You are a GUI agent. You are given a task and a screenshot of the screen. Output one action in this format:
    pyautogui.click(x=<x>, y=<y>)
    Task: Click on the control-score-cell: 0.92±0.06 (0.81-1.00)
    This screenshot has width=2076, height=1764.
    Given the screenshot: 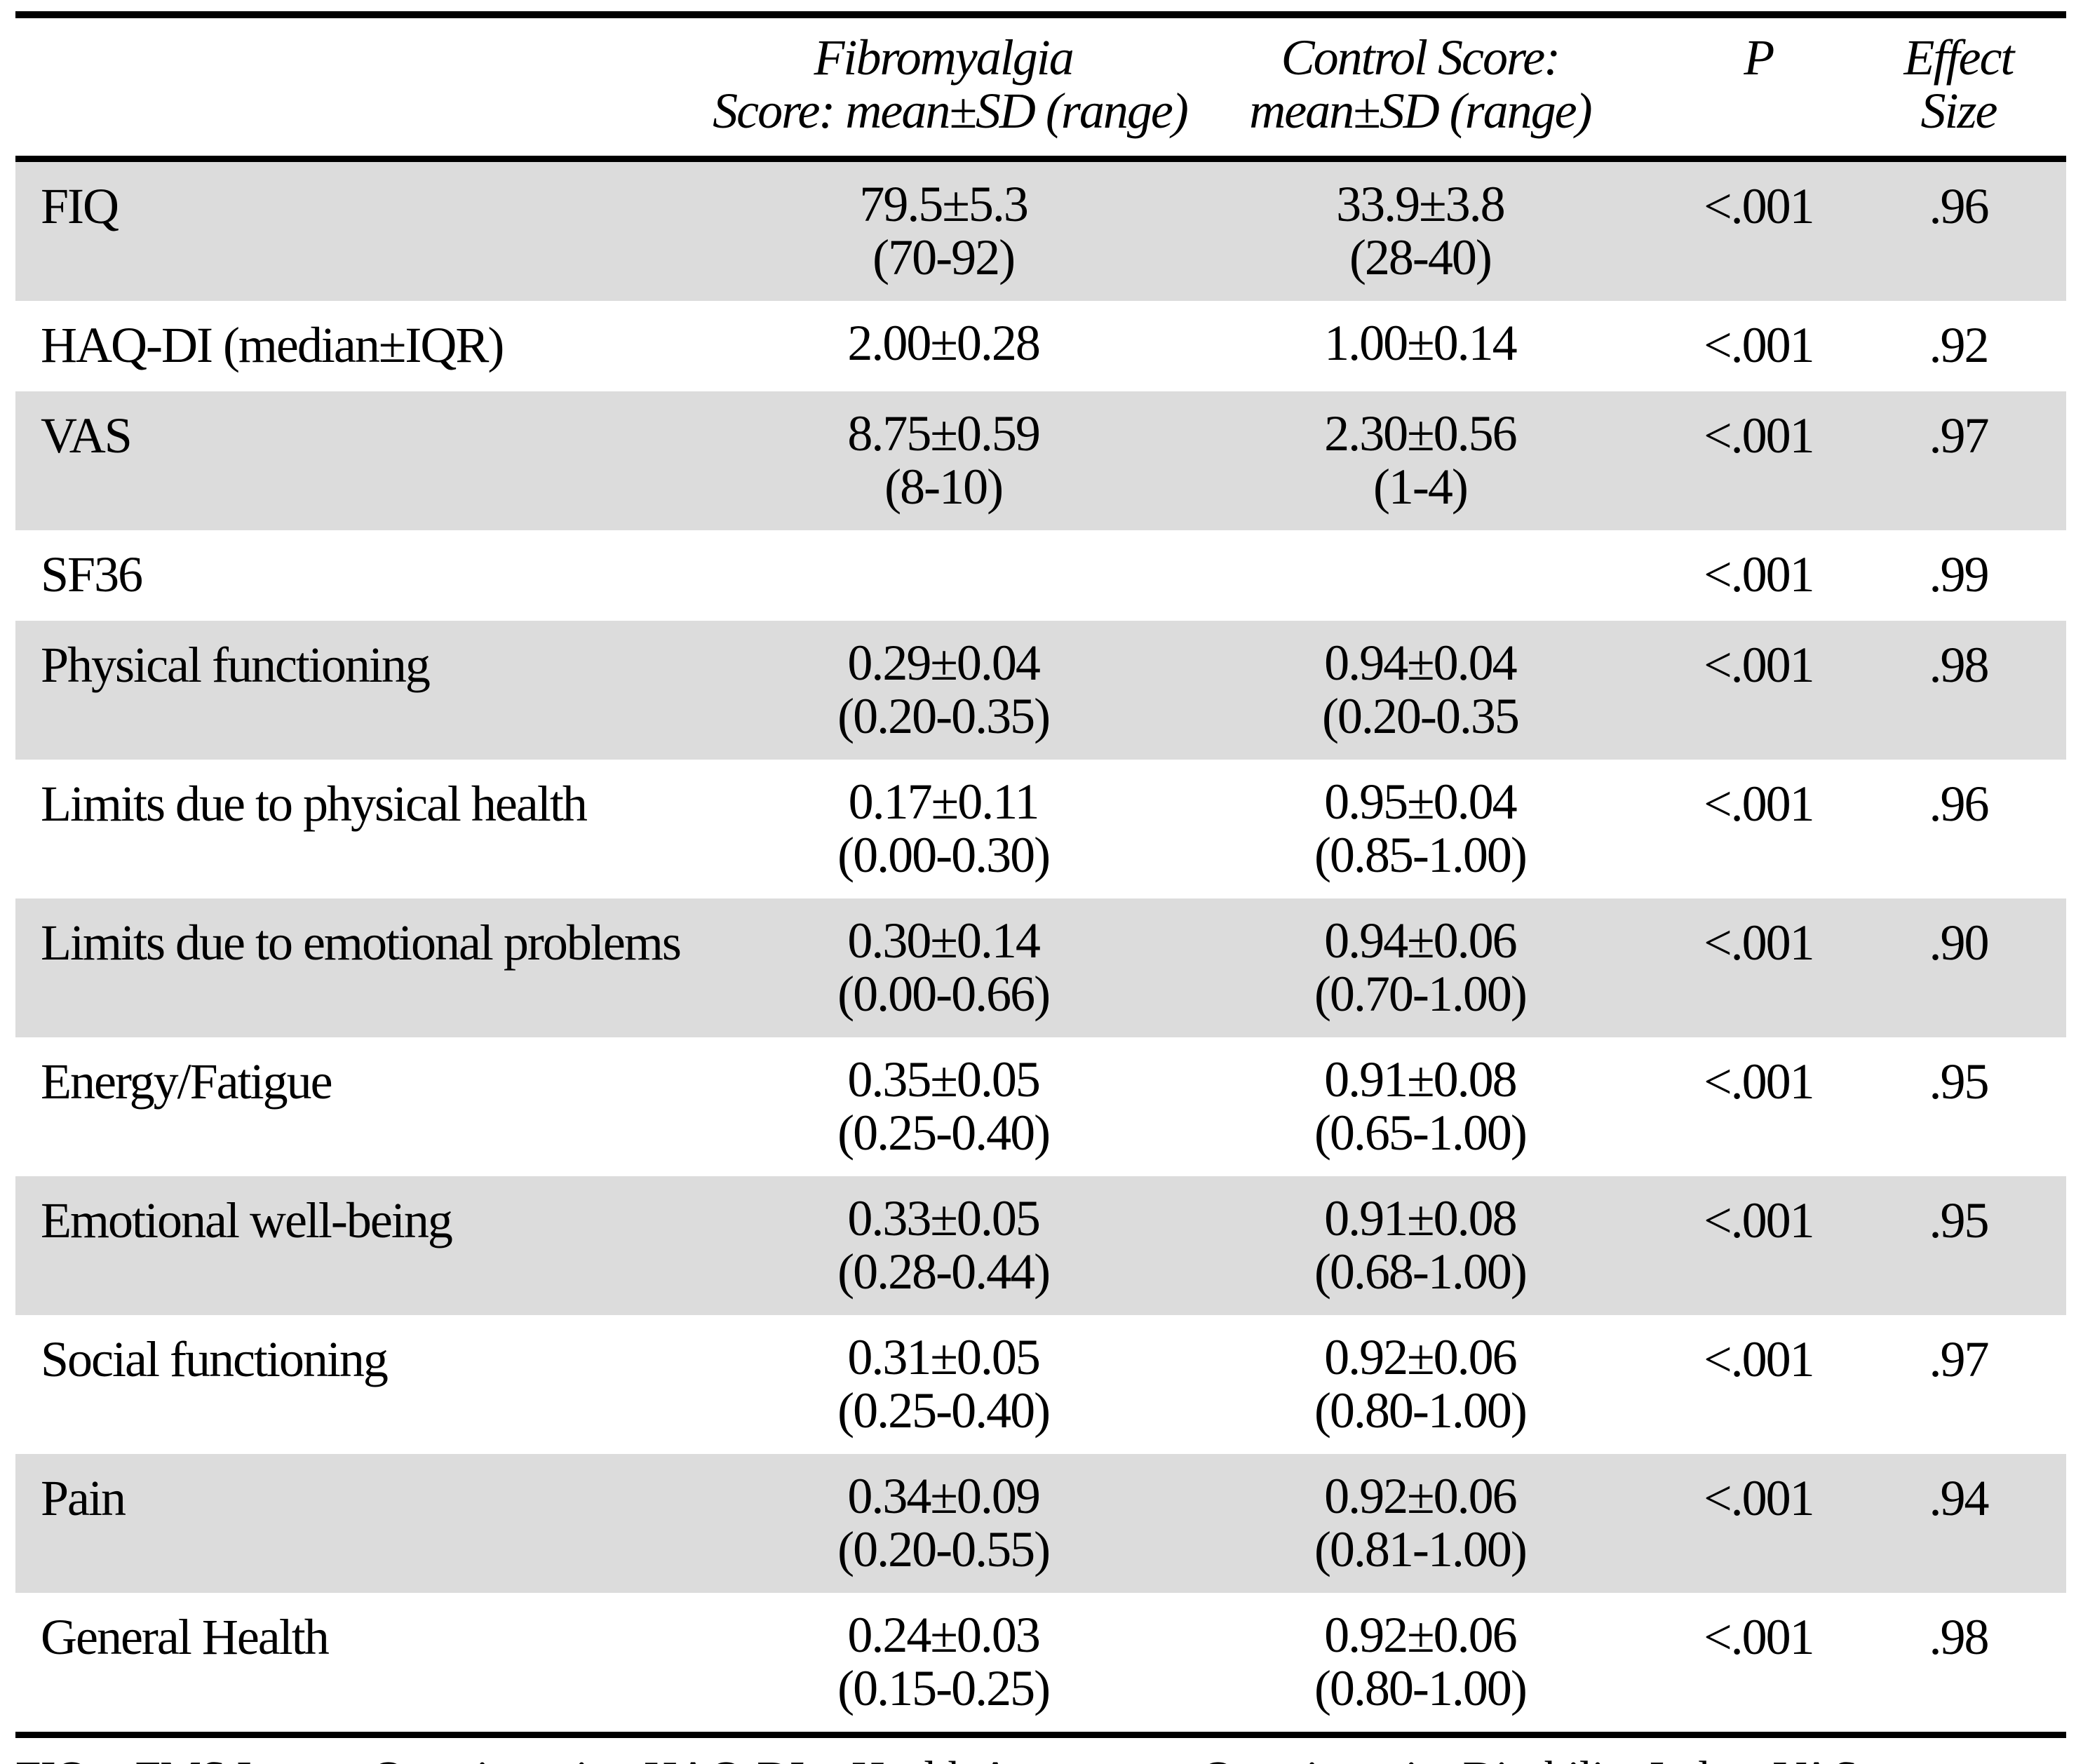 What is the action you would take?
    pyautogui.click(x=1420, y=1523)
    